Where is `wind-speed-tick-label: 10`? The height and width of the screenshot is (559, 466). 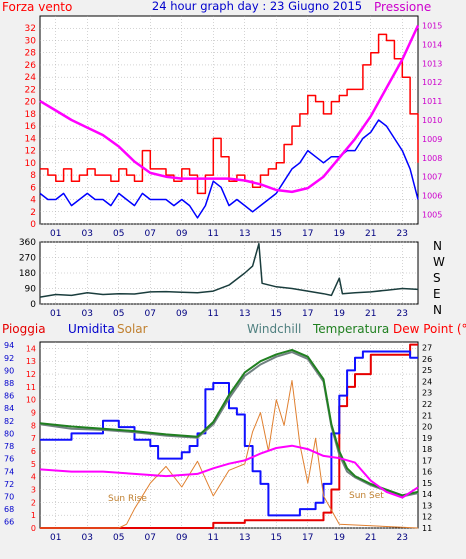
wind-speed-tick-label: 10 is located at coordinates (31, 164).